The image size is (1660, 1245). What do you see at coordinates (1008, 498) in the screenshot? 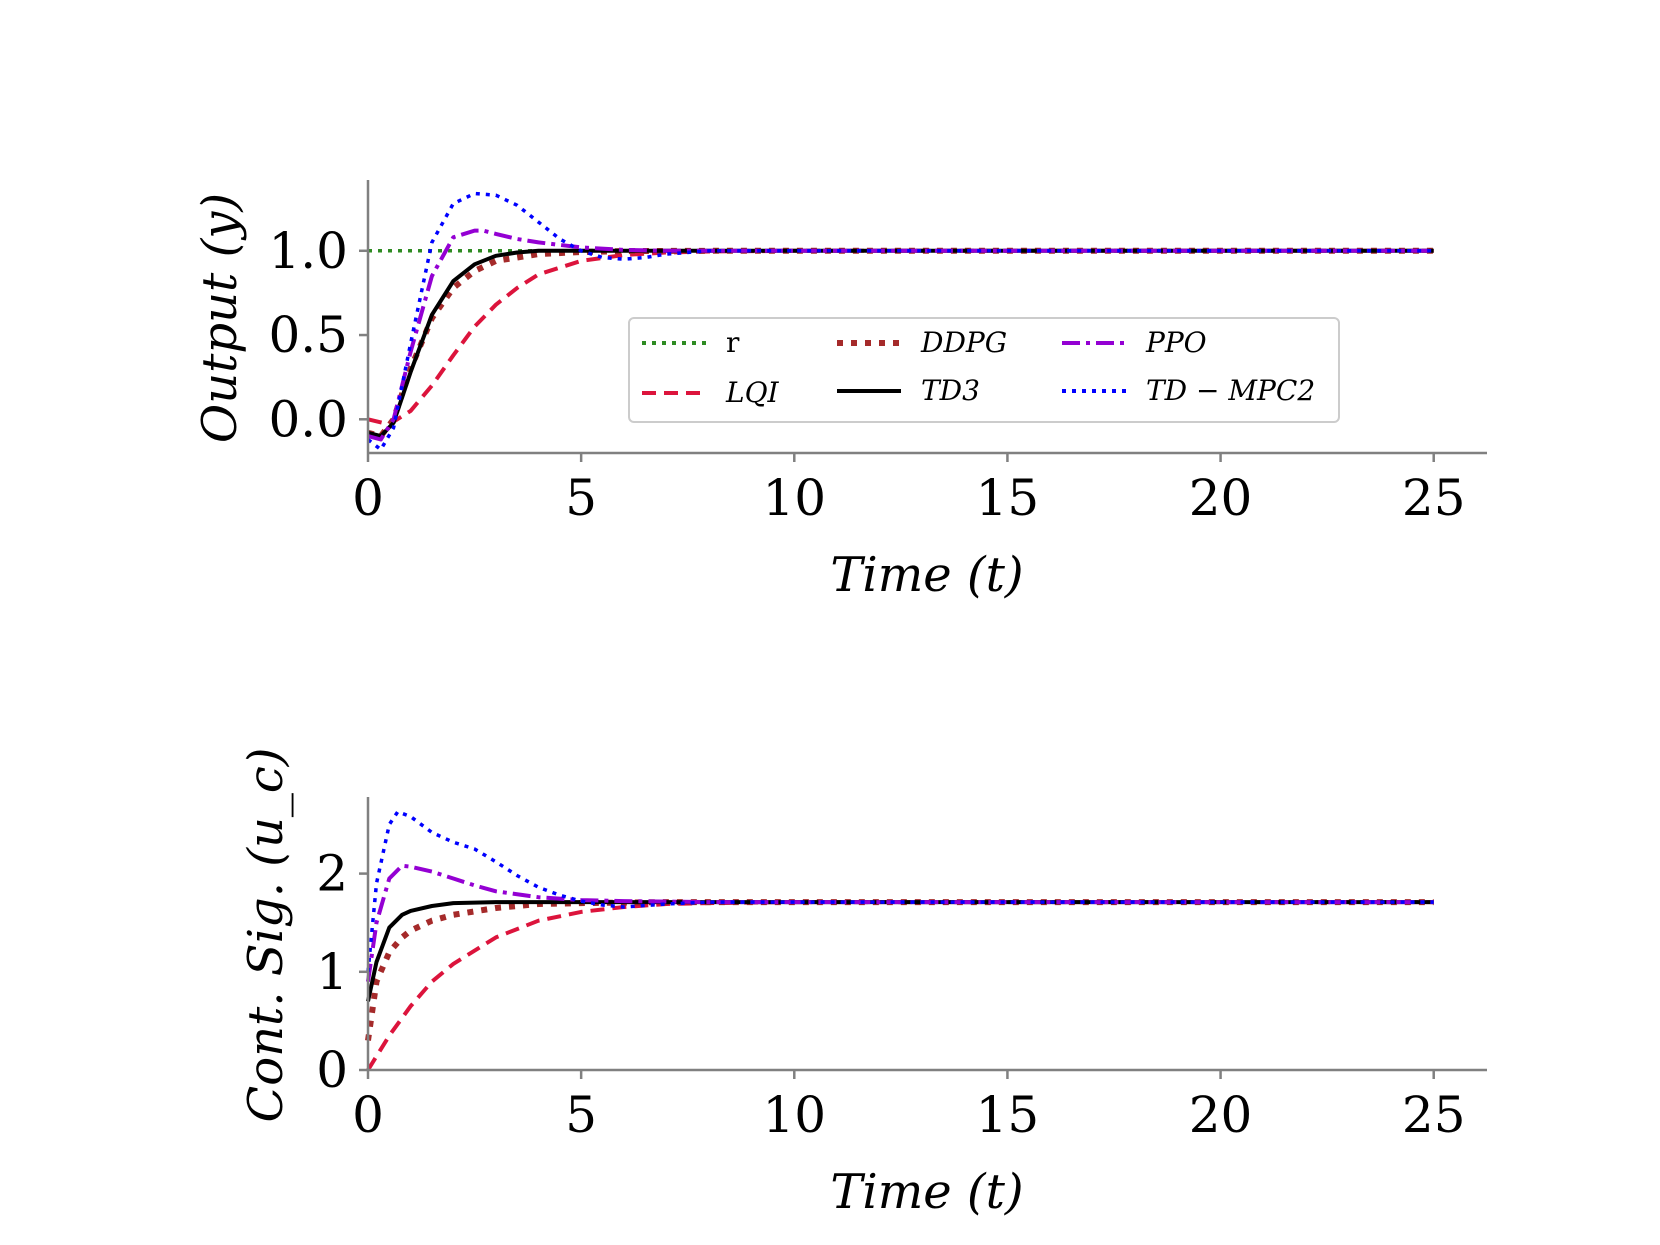
I see `output-x-tick-label: 15` at bounding box center [1008, 498].